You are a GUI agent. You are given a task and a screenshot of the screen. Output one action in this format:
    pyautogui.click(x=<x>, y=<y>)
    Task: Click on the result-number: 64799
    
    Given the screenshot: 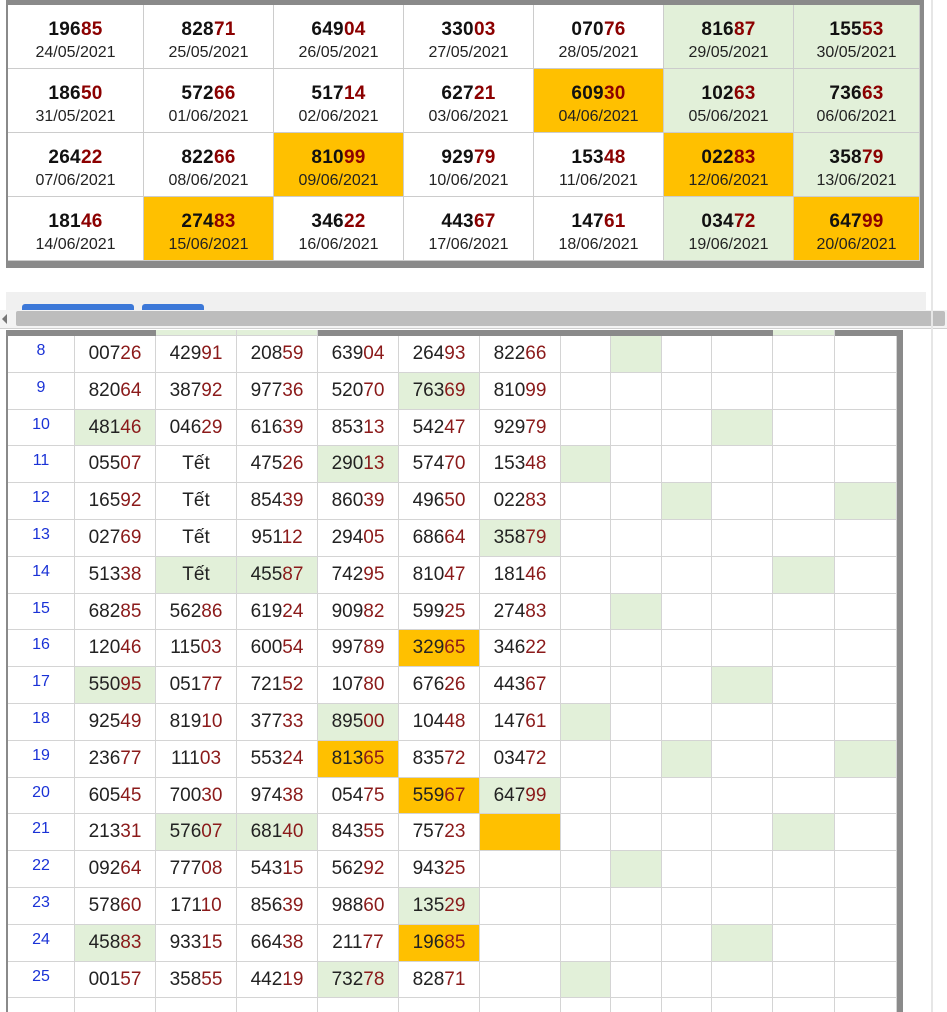 What is the action you would take?
    pyautogui.click(x=856, y=222)
    